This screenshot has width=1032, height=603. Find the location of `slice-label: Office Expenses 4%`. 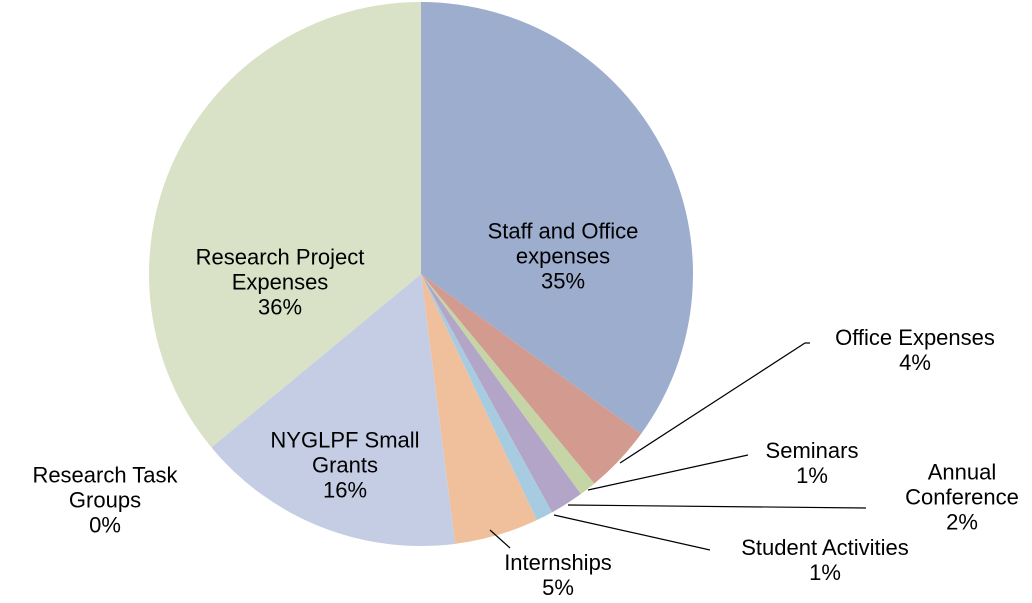

slice-label: Office Expenses 4% is located at coordinates (908, 350).